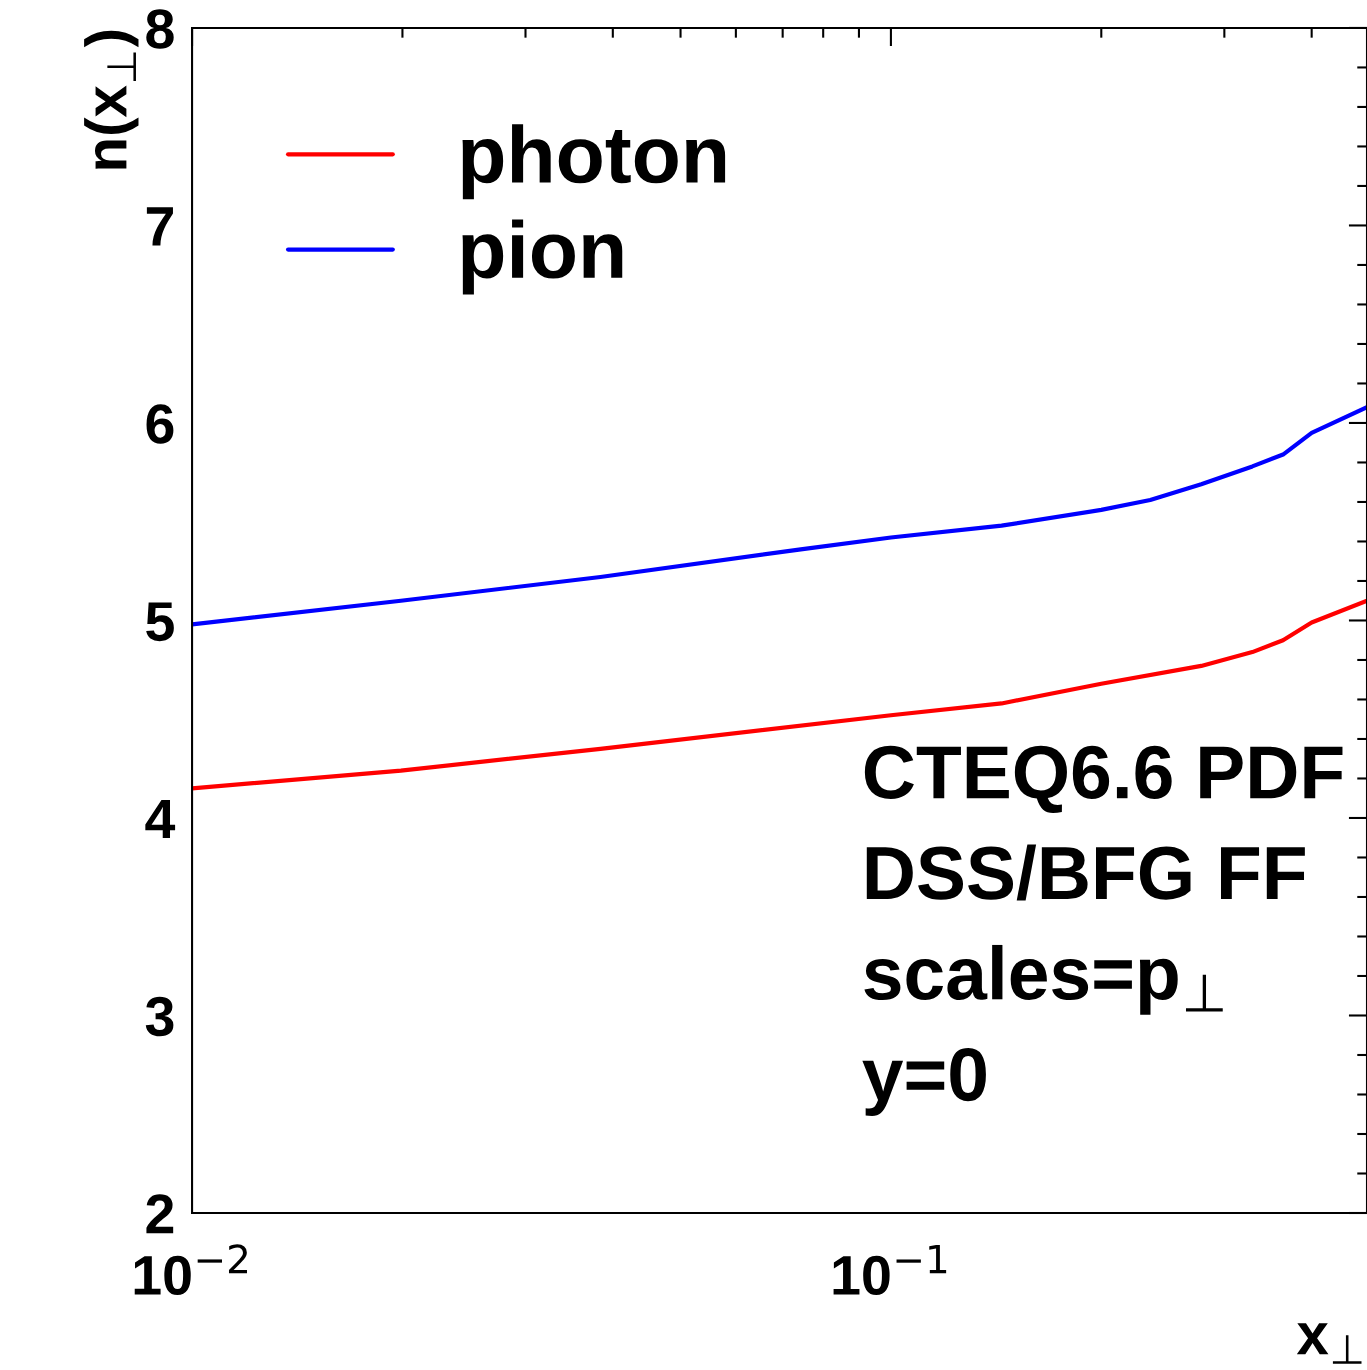 This screenshot has width=1367, height=1370. I want to click on y-tick-label: 5, so click(160, 622).